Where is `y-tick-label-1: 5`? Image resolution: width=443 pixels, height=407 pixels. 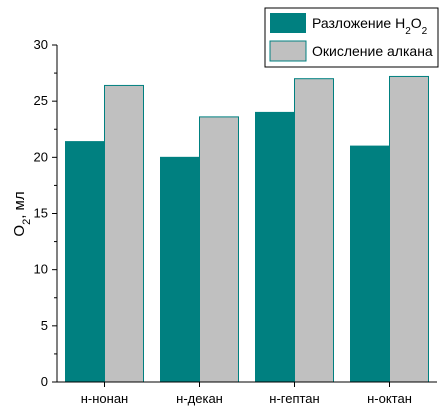
y-tick-label-1: 5 is located at coordinates (44, 325).